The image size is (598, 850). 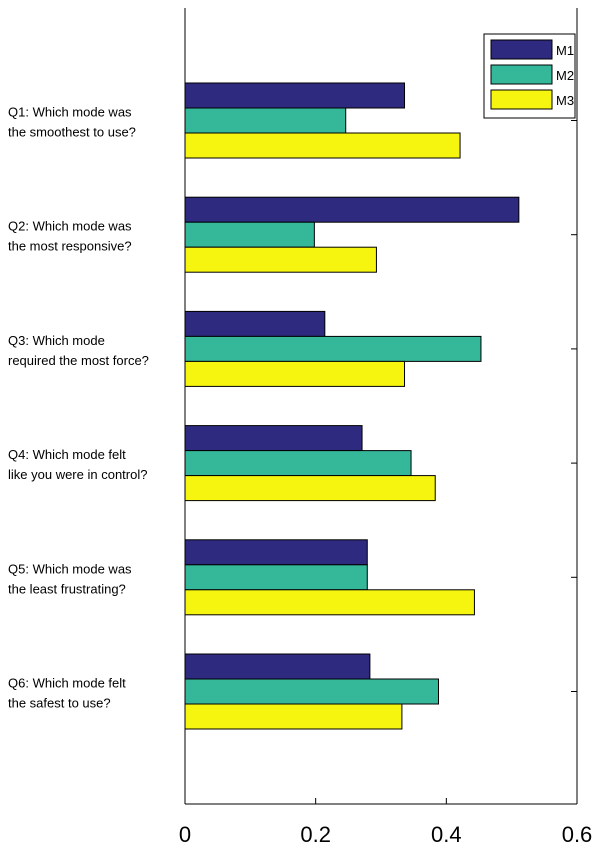 What do you see at coordinates (521, 74) in the screenshot?
I see `legend-swatch-m2` at bounding box center [521, 74].